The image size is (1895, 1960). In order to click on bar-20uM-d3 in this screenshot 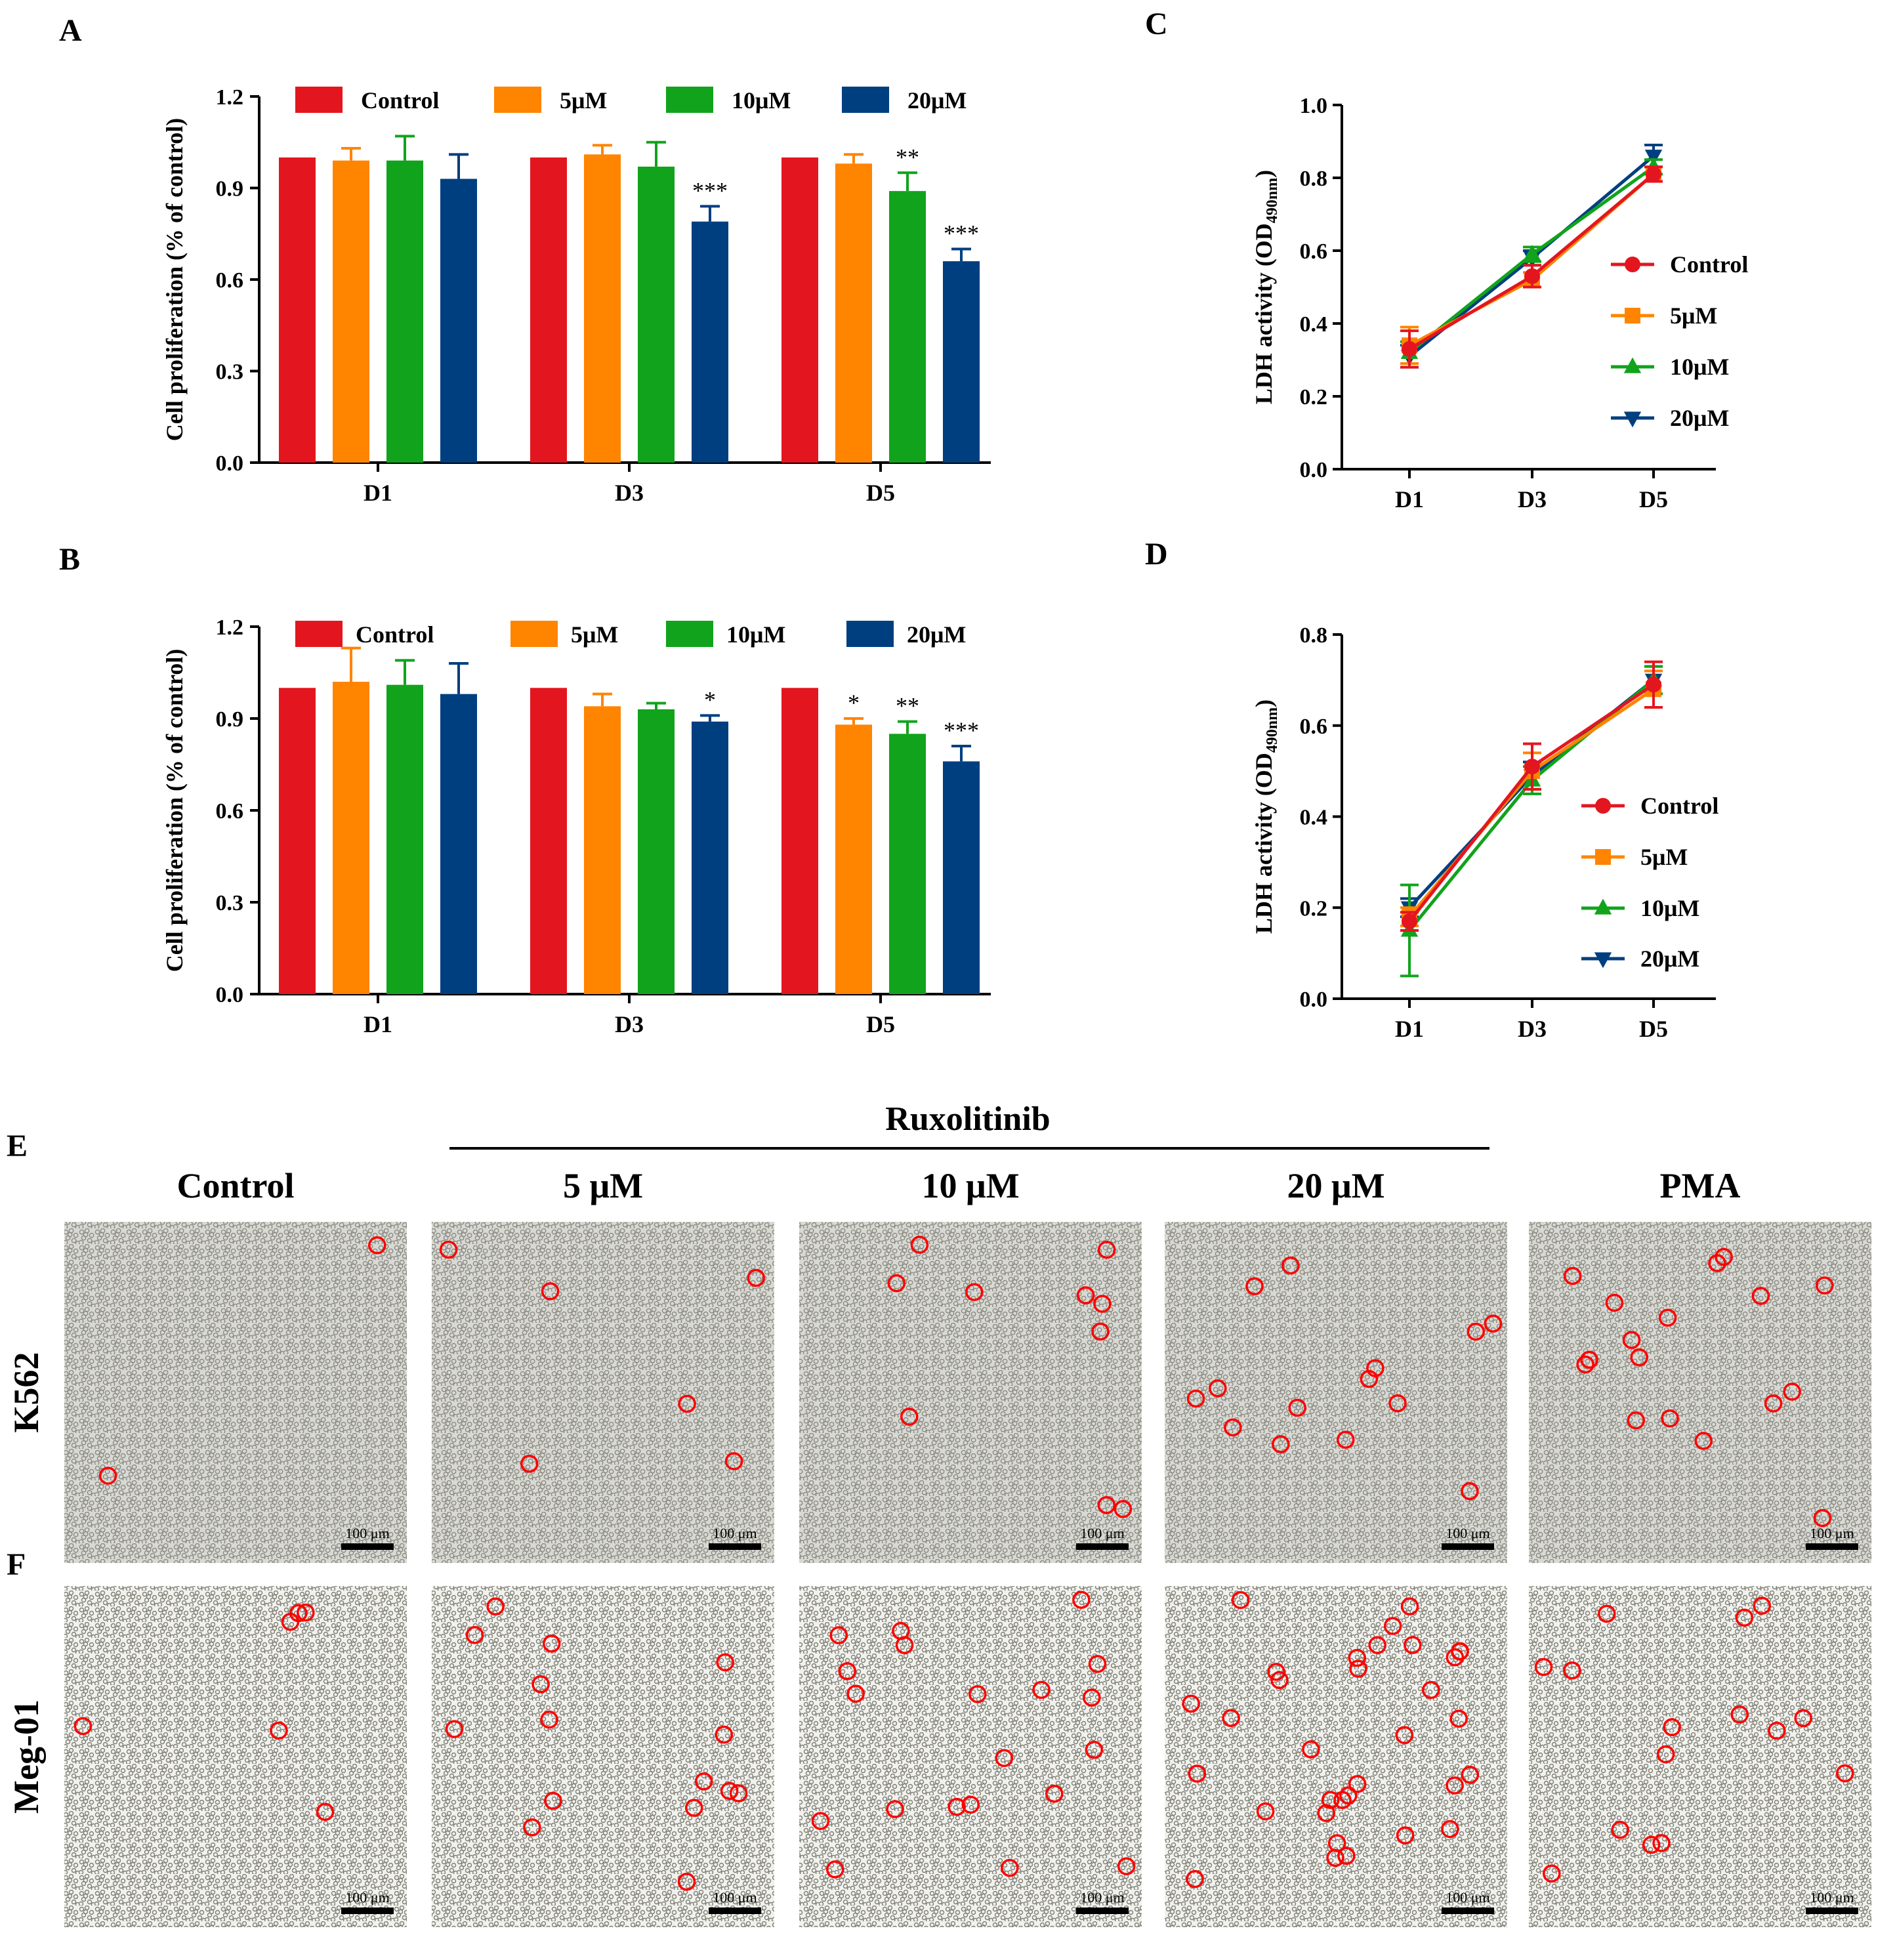, I will do `click(710, 857)`.